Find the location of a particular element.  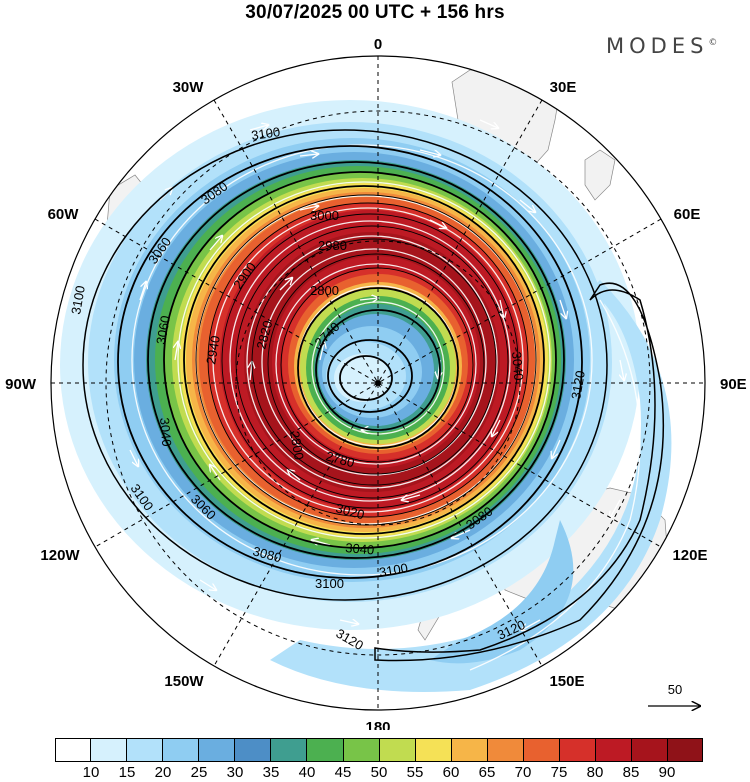

svg-text: 3060 is located at coordinates (163, 329).